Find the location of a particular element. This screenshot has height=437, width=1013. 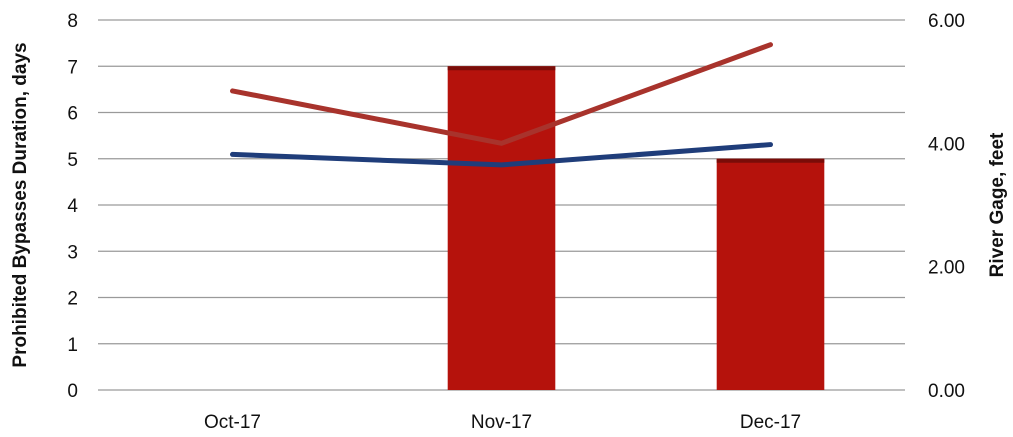

right-tick-label: 0.00 is located at coordinates (946, 391).